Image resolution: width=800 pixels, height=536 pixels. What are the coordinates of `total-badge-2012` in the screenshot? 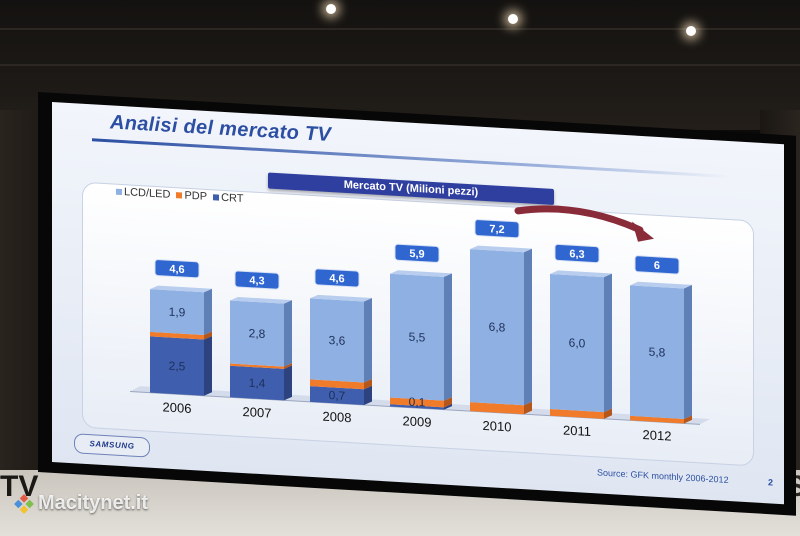 It's located at (657, 265).